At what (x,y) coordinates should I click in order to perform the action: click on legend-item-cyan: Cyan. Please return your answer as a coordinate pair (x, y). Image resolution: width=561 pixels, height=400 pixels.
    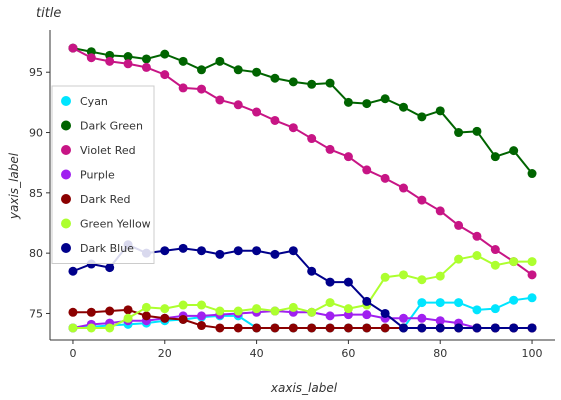
    Looking at the image, I should click on (84, 101).